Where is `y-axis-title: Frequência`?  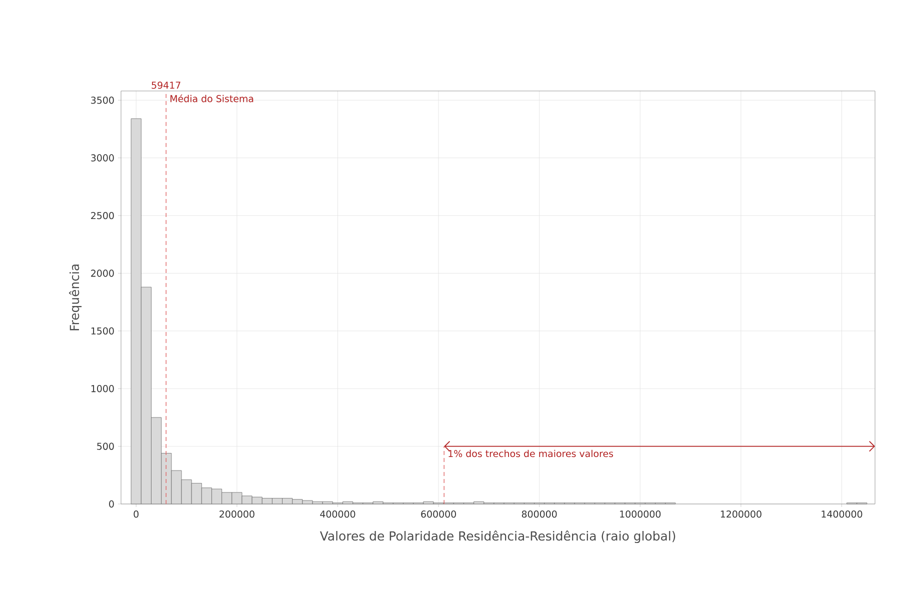 y-axis-title: Frequência is located at coordinates (75, 297).